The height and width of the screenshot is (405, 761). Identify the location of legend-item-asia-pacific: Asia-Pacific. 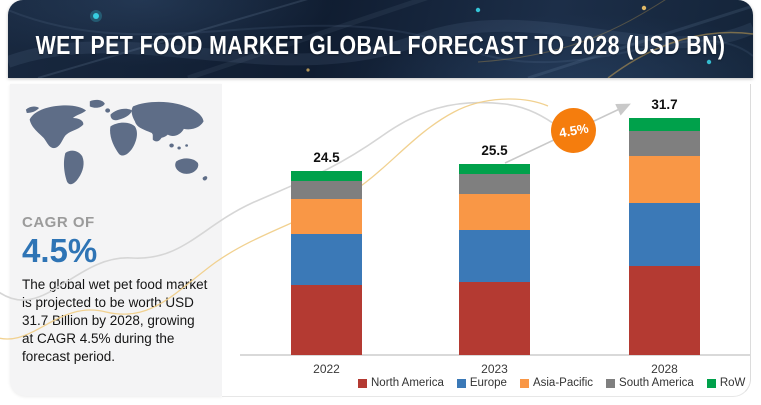
(556, 383).